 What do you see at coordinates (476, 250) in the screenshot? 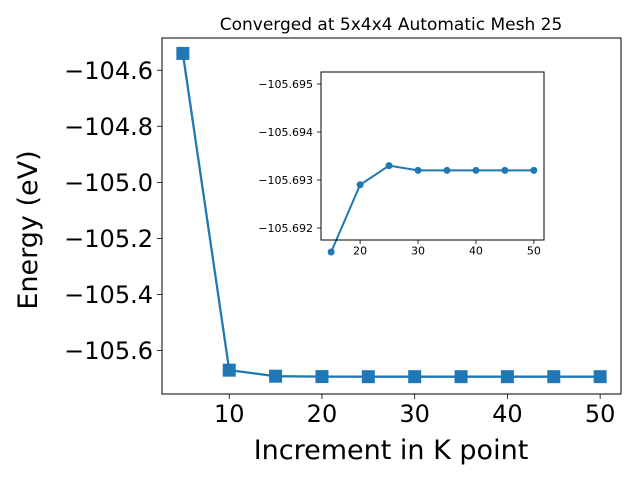
I see `inset-x-tick-label: 40` at bounding box center [476, 250].